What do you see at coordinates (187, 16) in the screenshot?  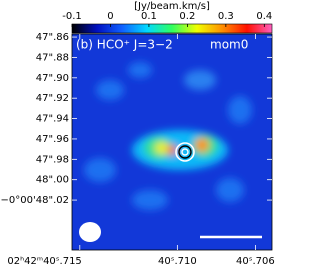 I see `colorbar-tick-label: 0.2` at bounding box center [187, 16].